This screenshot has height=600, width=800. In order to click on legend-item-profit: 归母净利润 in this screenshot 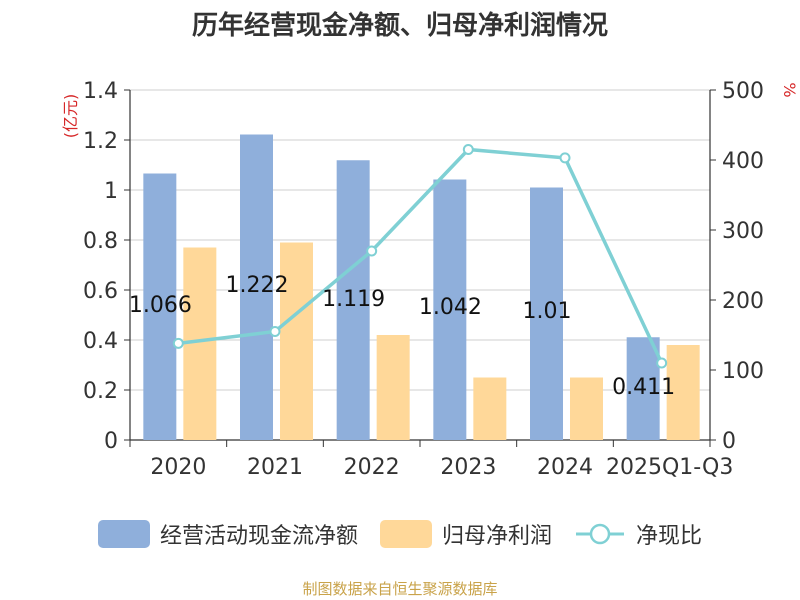, I will do `click(465, 534)`.